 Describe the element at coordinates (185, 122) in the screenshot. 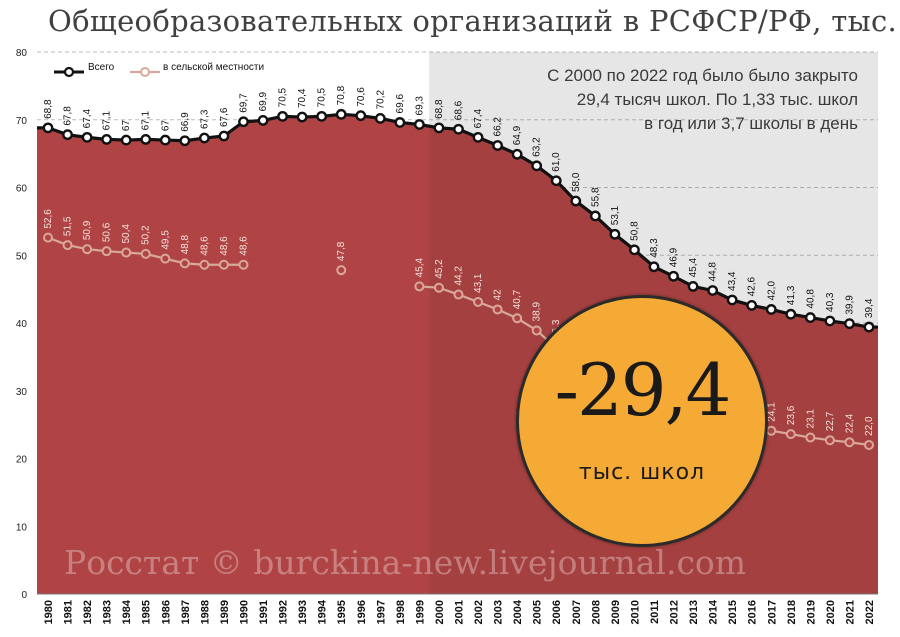

I see `total-data-label: 66,9` at that location.